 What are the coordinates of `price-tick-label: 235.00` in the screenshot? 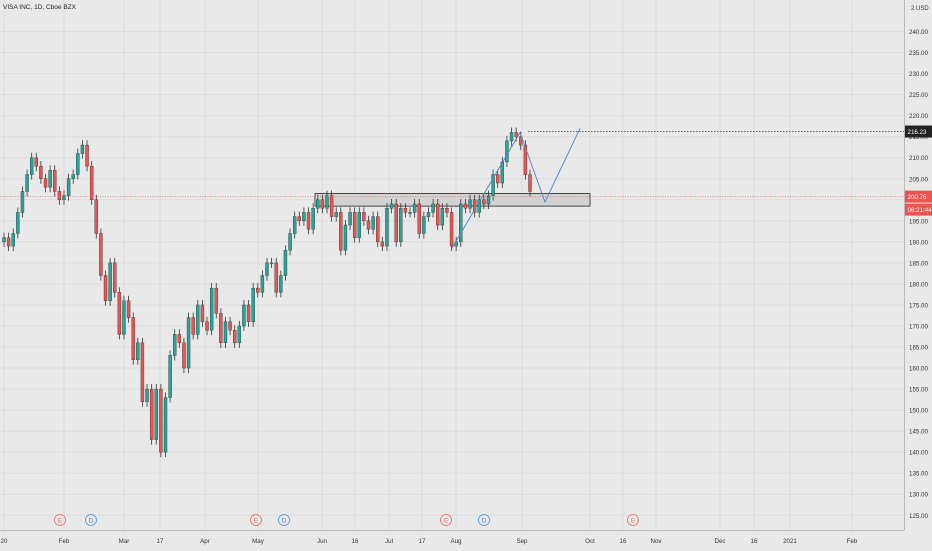 It's located at (918, 53).